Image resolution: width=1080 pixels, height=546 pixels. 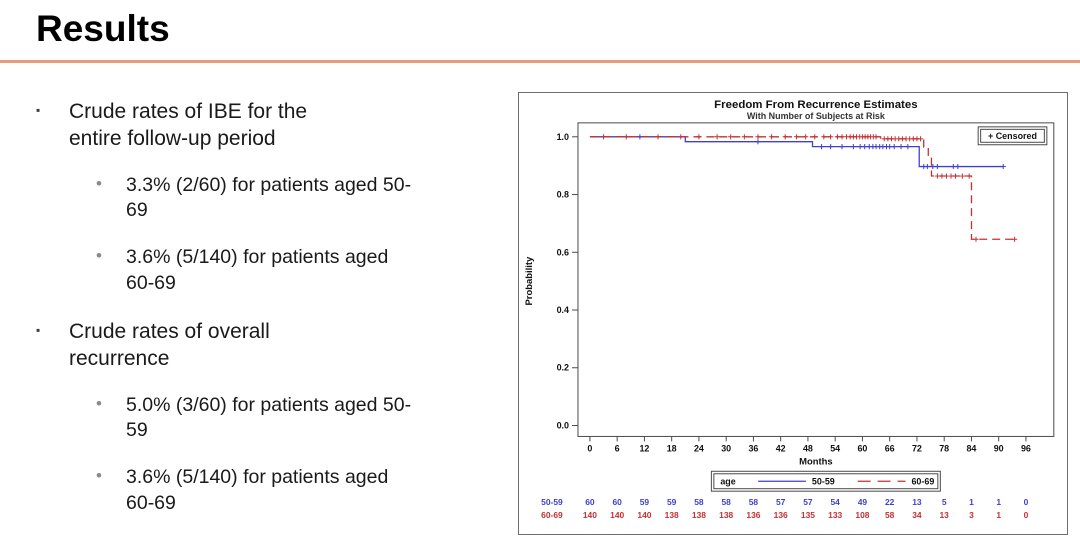 What do you see at coordinates (563, 195) in the screenshot?
I see `y-tick-label: 0.8` at bounding box center [563, 195].